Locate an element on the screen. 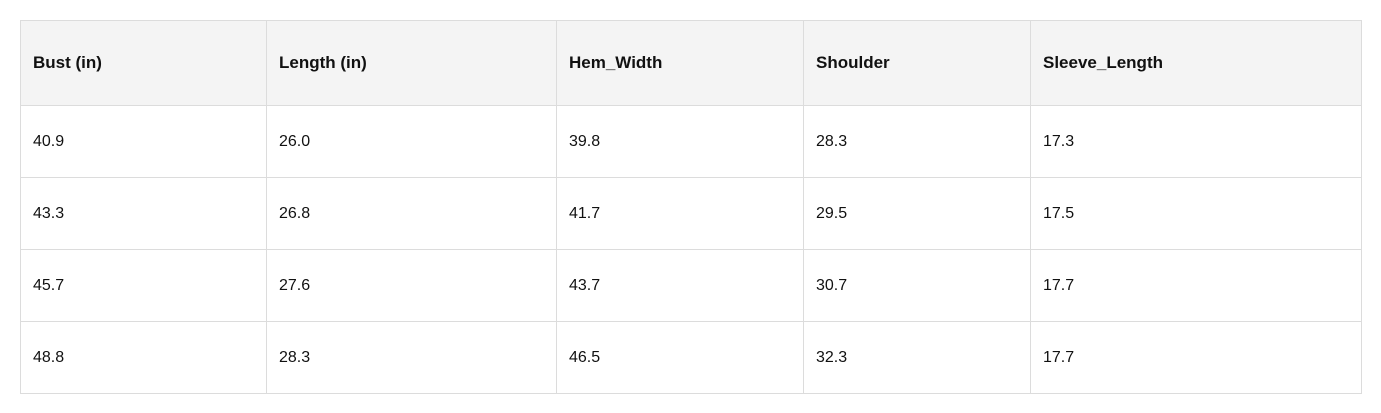 Image resolution: width=1381 pixels, height=413 pixels. header-cell: Hem_Width is located at coordinates (680, 63).